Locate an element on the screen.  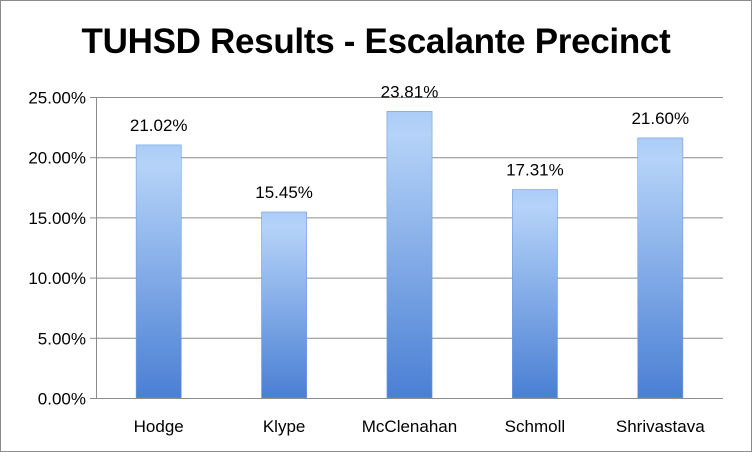
x-tick-label: Schmoll is located at coordinates (535, 426).